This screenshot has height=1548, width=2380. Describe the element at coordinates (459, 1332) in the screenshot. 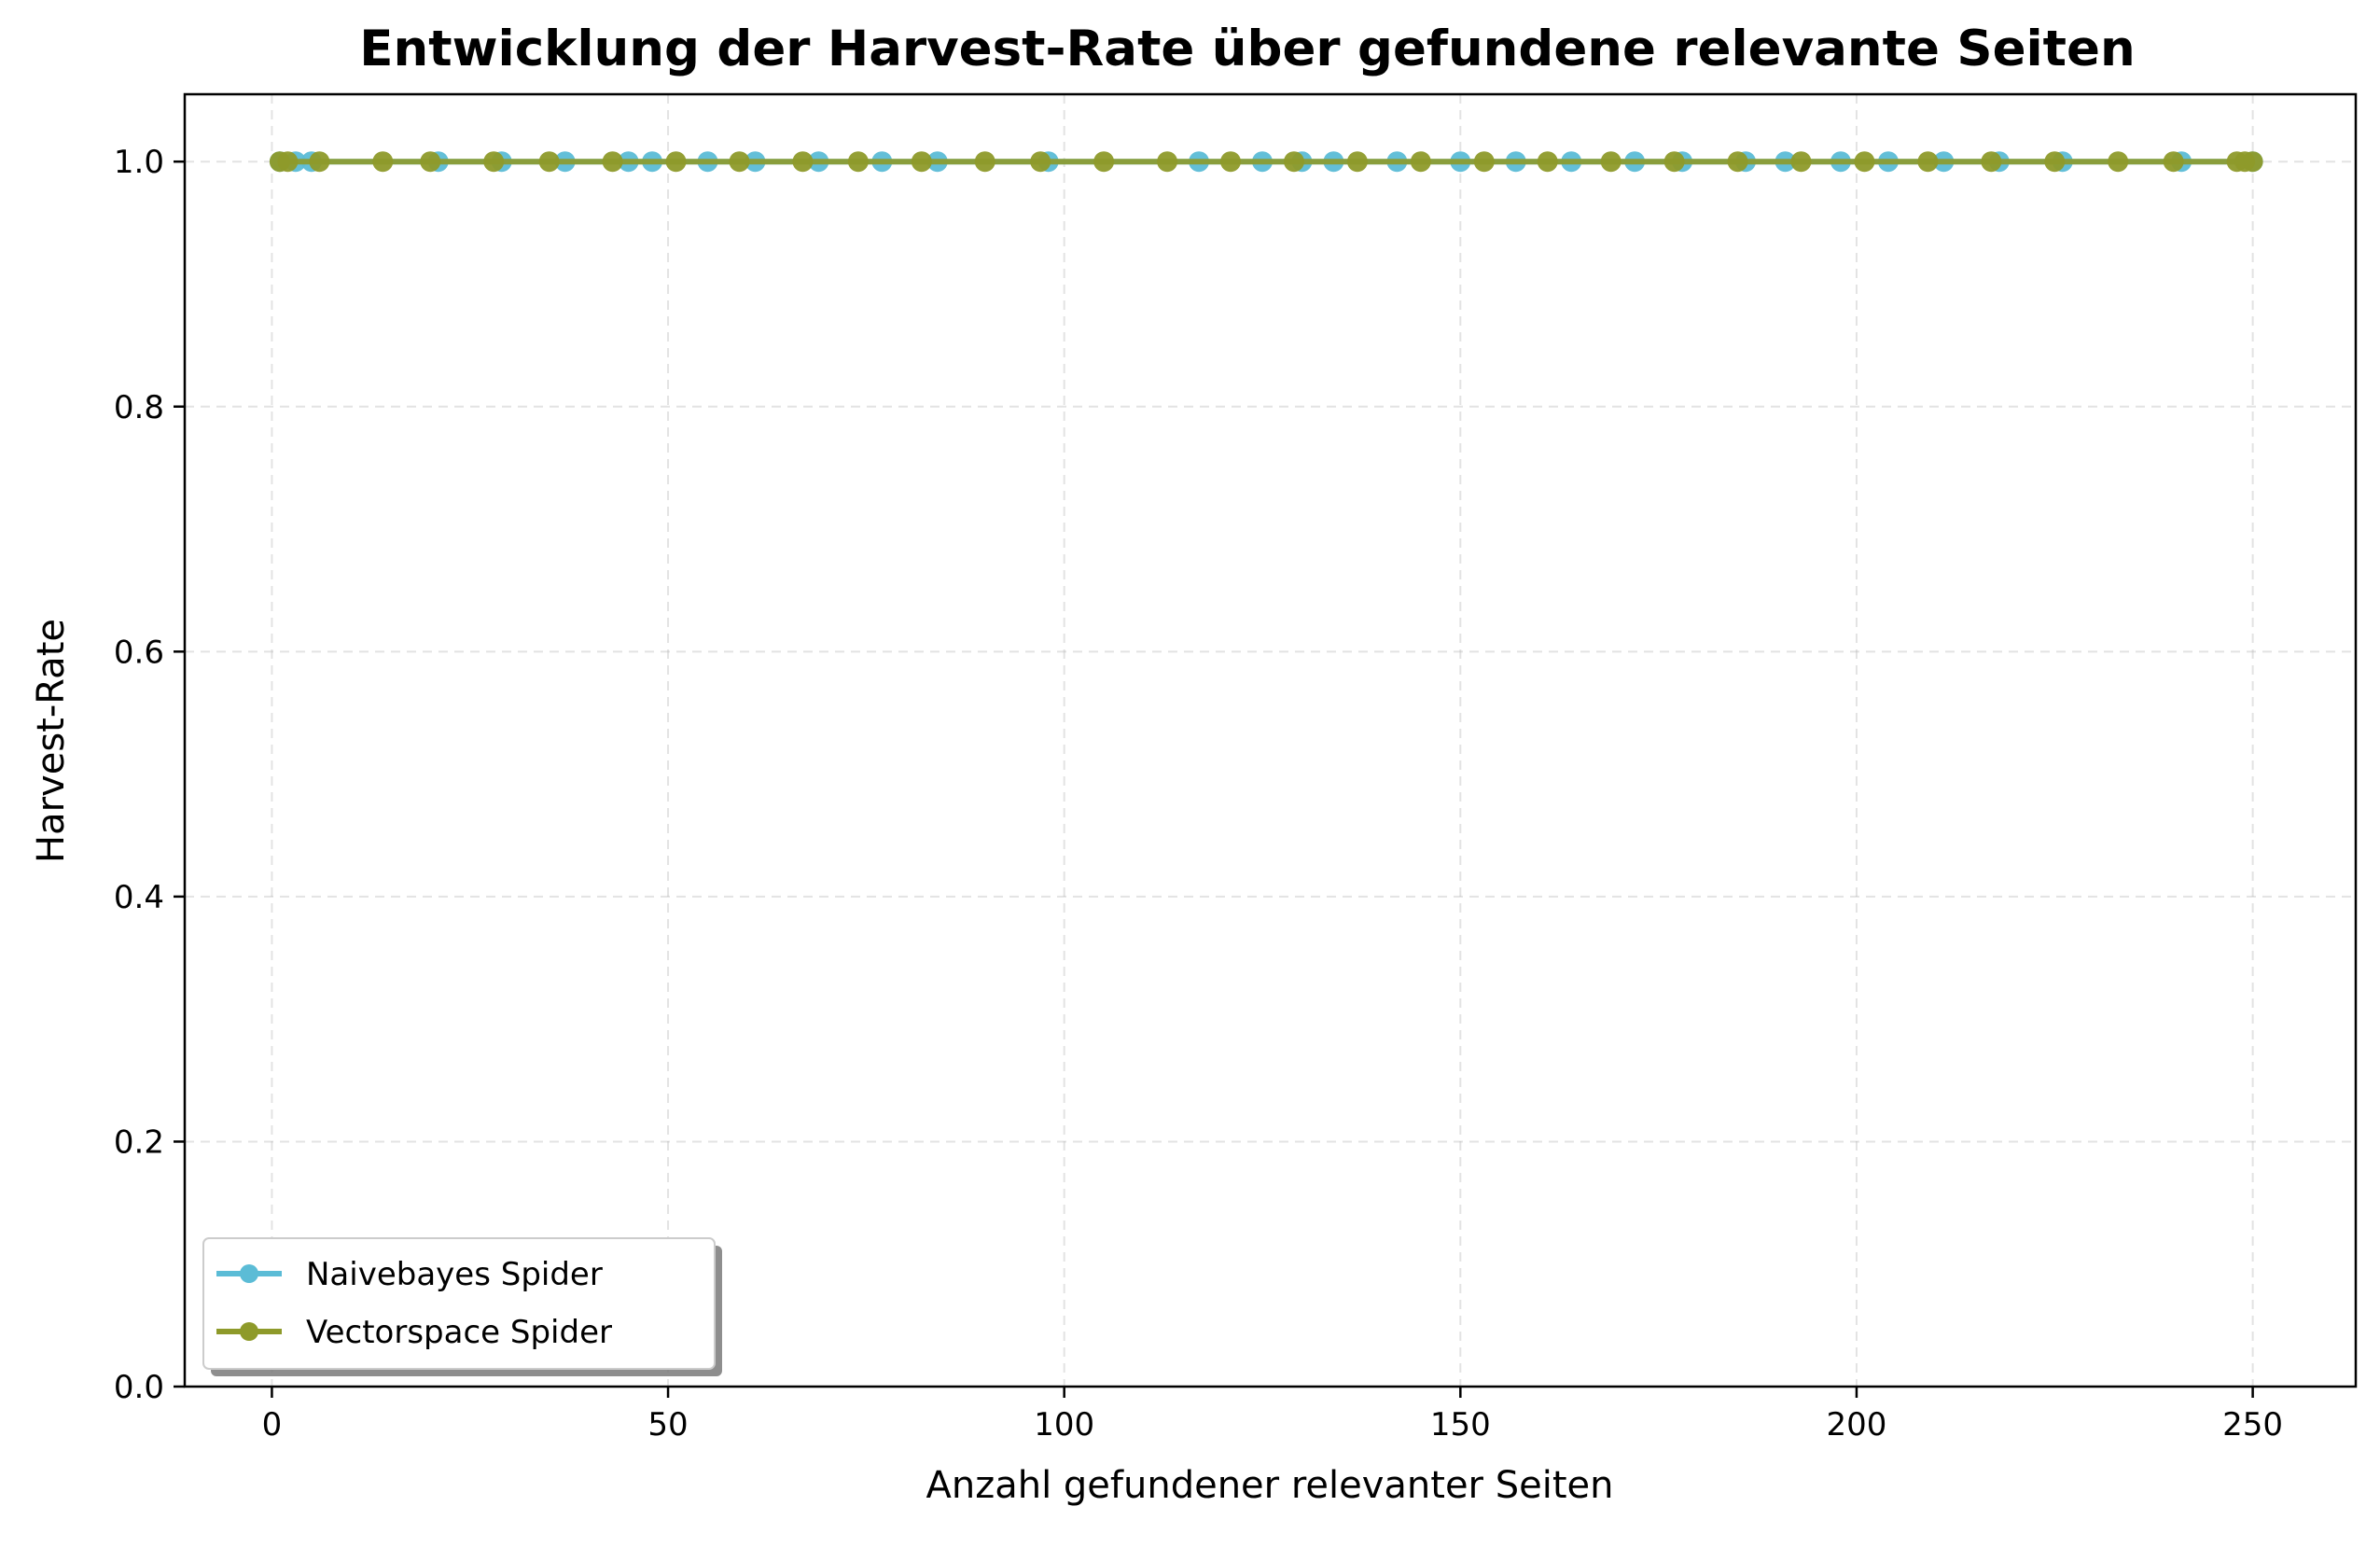

I see `legend-label: Vectorspace Spider` at that location.